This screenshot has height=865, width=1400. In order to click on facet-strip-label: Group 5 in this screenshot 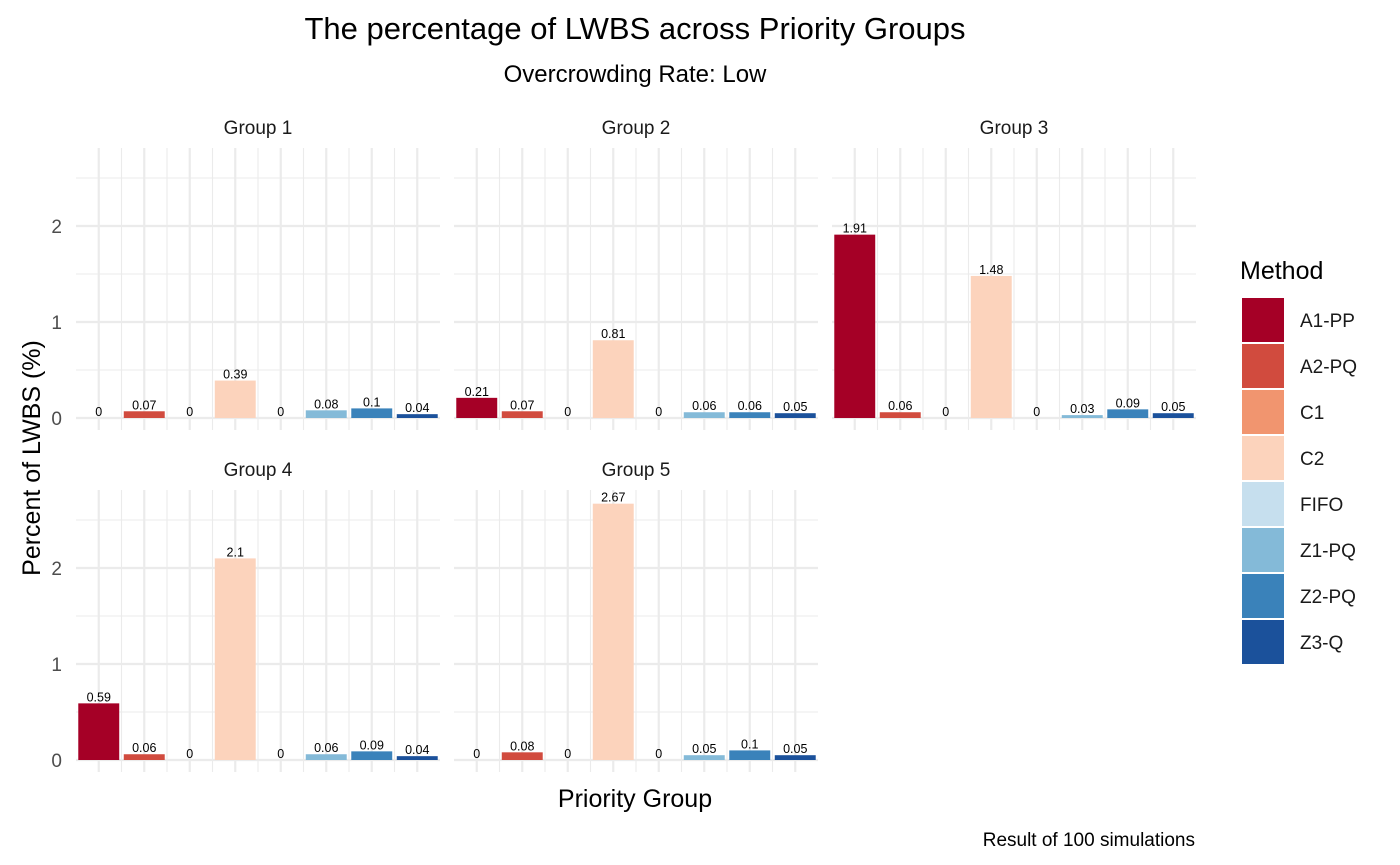, I will do `click(636, 470)`.